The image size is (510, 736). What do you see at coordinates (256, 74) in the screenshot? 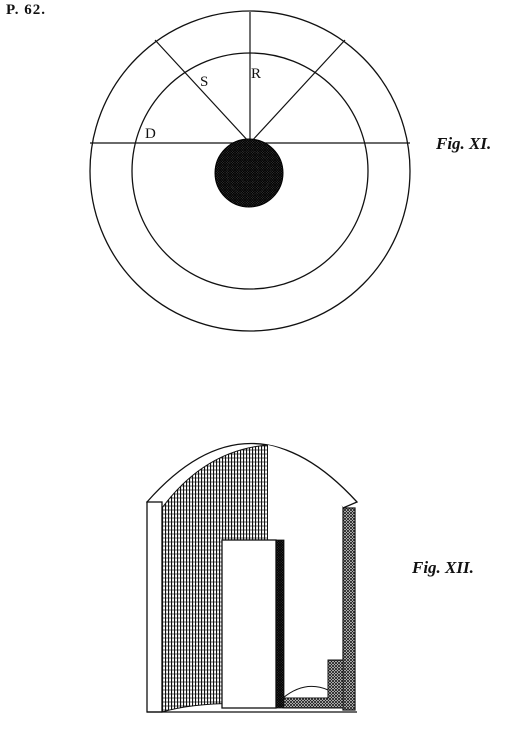
I see `point-label-r: R` at bounding box center [256, 74].